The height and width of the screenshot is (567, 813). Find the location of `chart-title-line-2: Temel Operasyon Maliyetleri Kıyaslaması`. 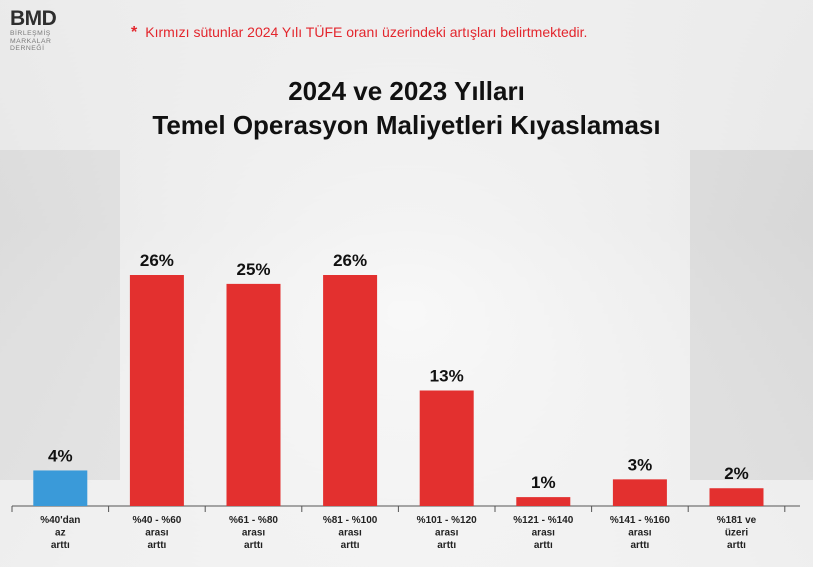

chart-title-line-2: Temel Operasyon Maliyetleri Kıyaslaması is located at coordinates (406, 125).